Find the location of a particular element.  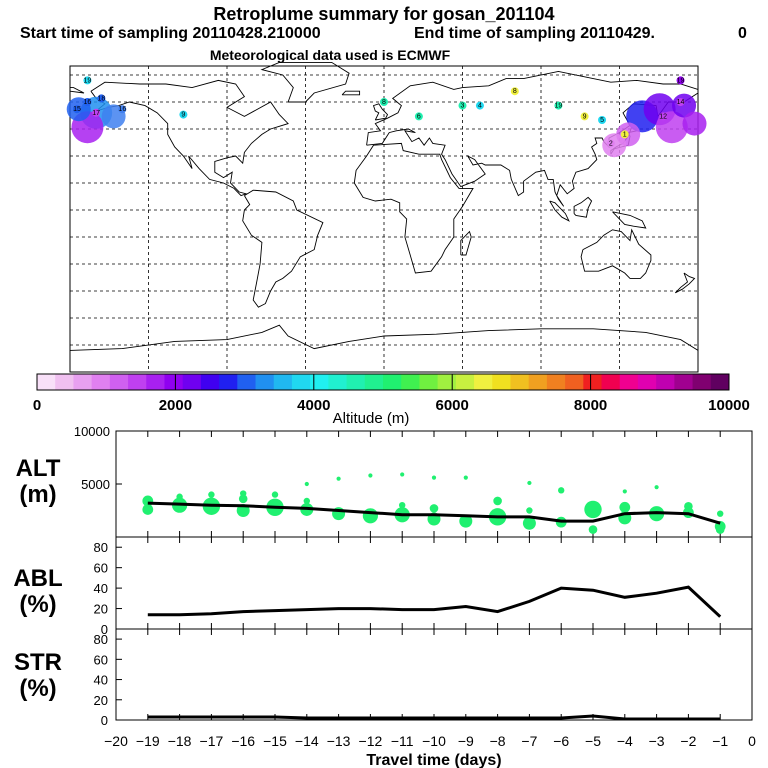

chart-title: Retroplume summary for gosan_201104 is located at coordinates (384, 14).